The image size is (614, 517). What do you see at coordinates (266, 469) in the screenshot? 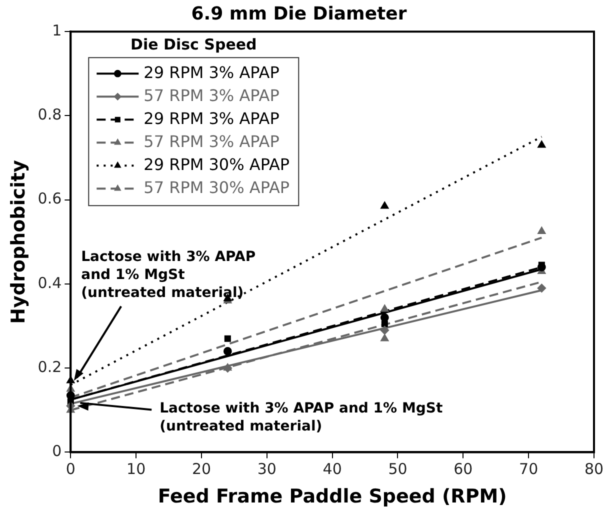
I see `x-tick-label: 30` at bounding box center [266, 469].